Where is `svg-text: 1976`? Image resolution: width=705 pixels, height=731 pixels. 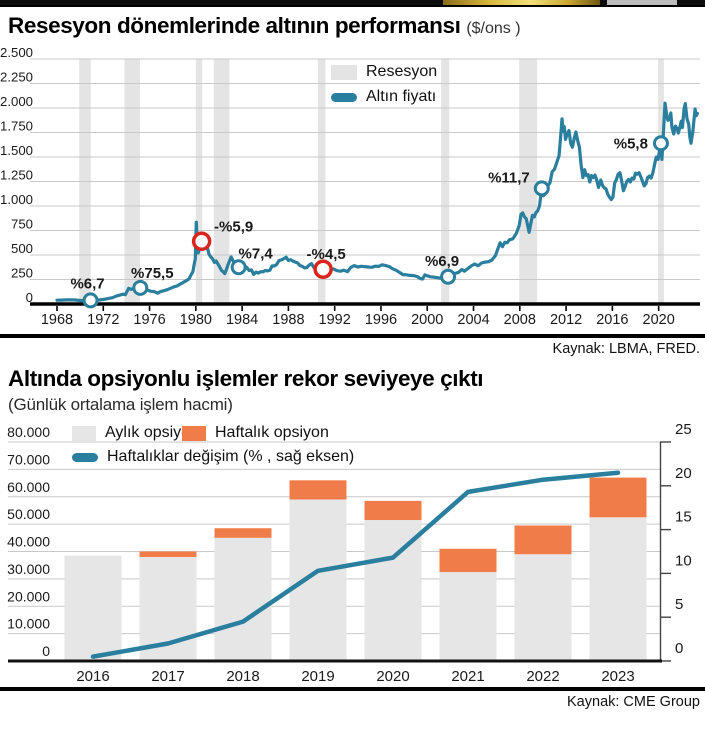 svg-text: 1976 is located at coordinates (149, 320).